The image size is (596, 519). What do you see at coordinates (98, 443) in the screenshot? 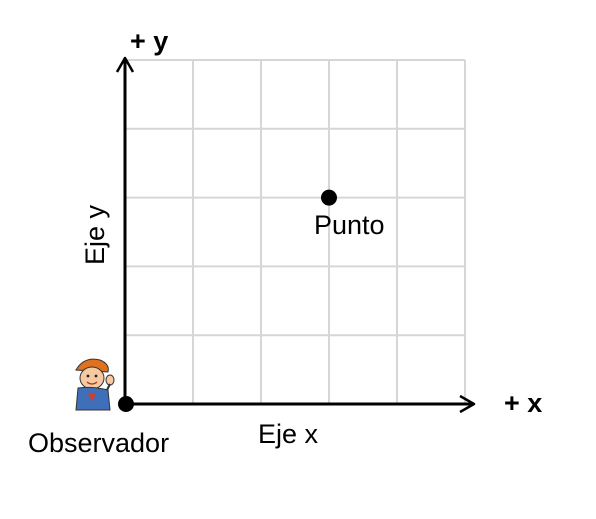
I see `observer-label: Observador` at bounding box center [98, 443].